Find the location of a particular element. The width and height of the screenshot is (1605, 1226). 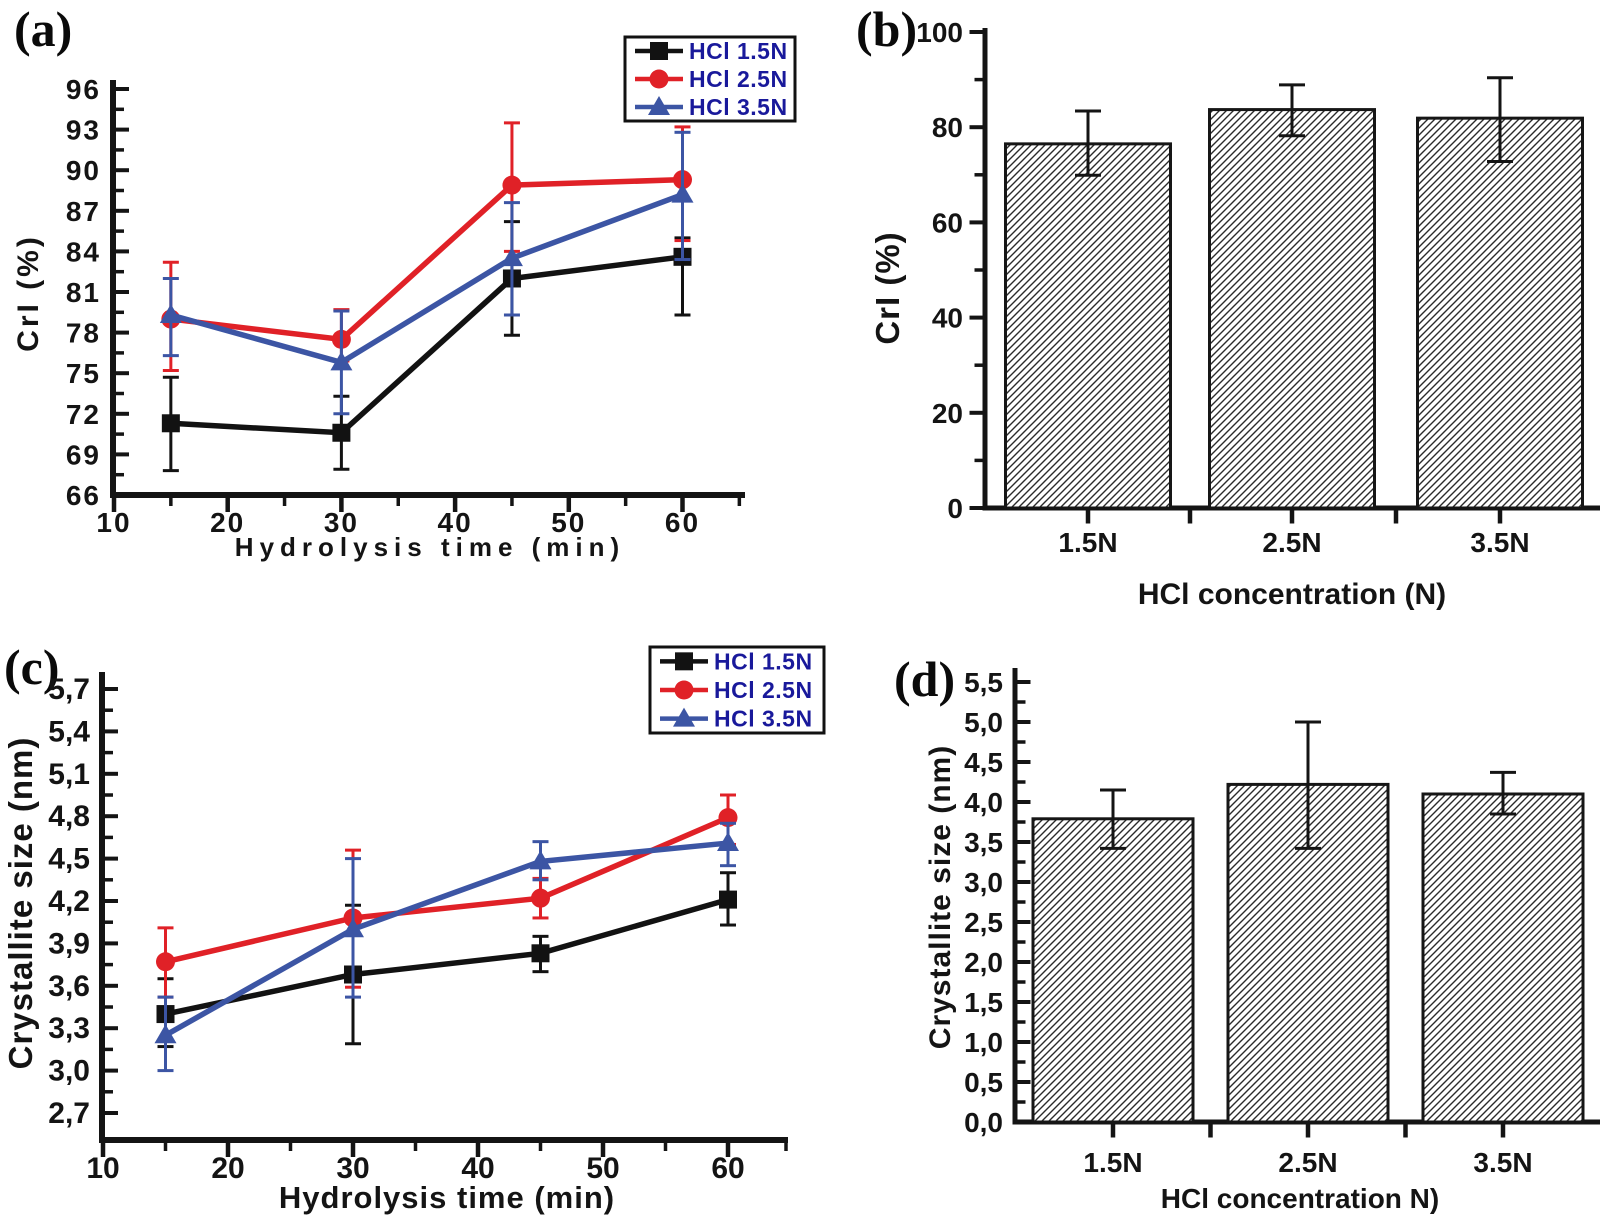

y-tick-label: 69 is located at coordinates (83, 454).